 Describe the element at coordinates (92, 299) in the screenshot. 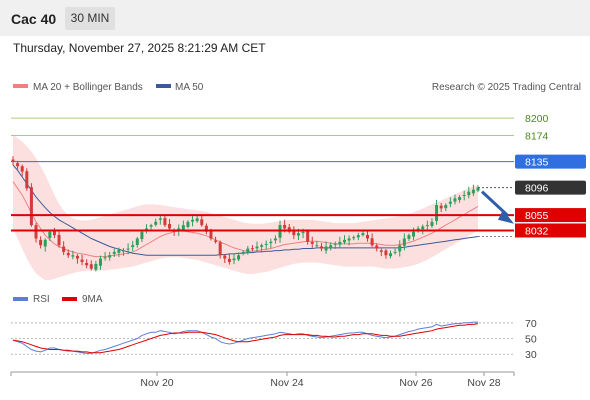

I see `rsi-ma-legend-label: 9MA` at that location.